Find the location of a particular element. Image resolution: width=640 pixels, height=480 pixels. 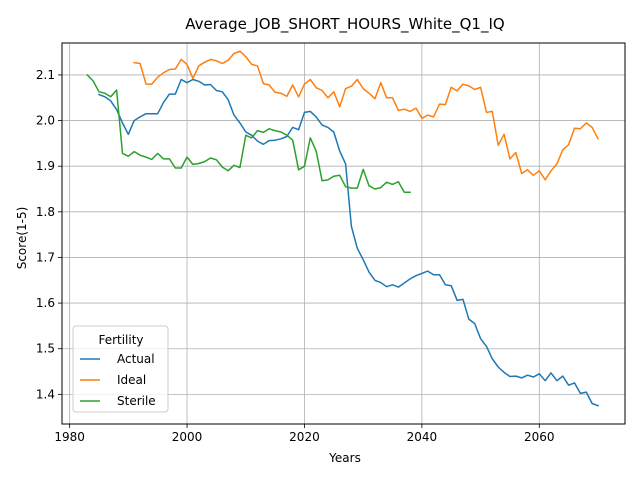

y-tick-label: 1.6 is located at coordinates (45, 303).